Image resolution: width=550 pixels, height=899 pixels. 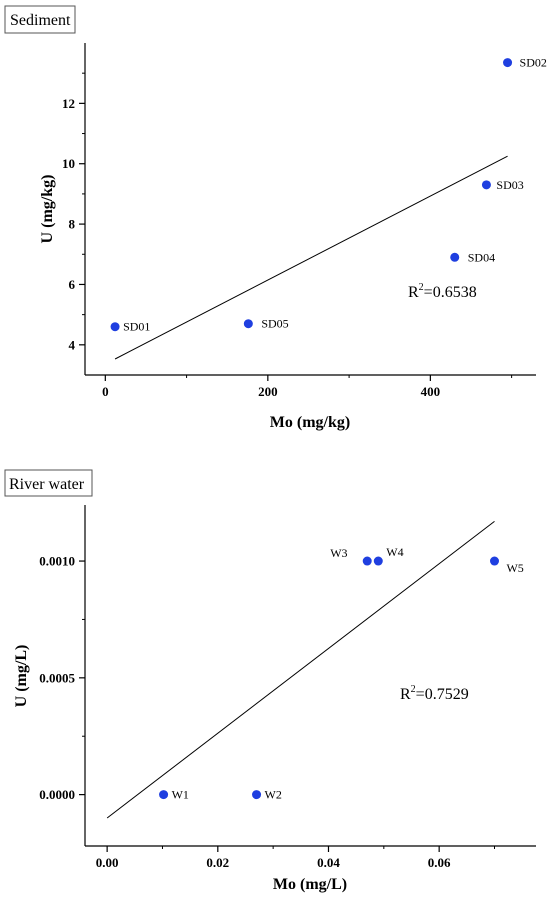 What do you see at coordinates (274, 324) in the screenshot?
I see `point-label-sd05: SD05` at bounding box center [274, 324].